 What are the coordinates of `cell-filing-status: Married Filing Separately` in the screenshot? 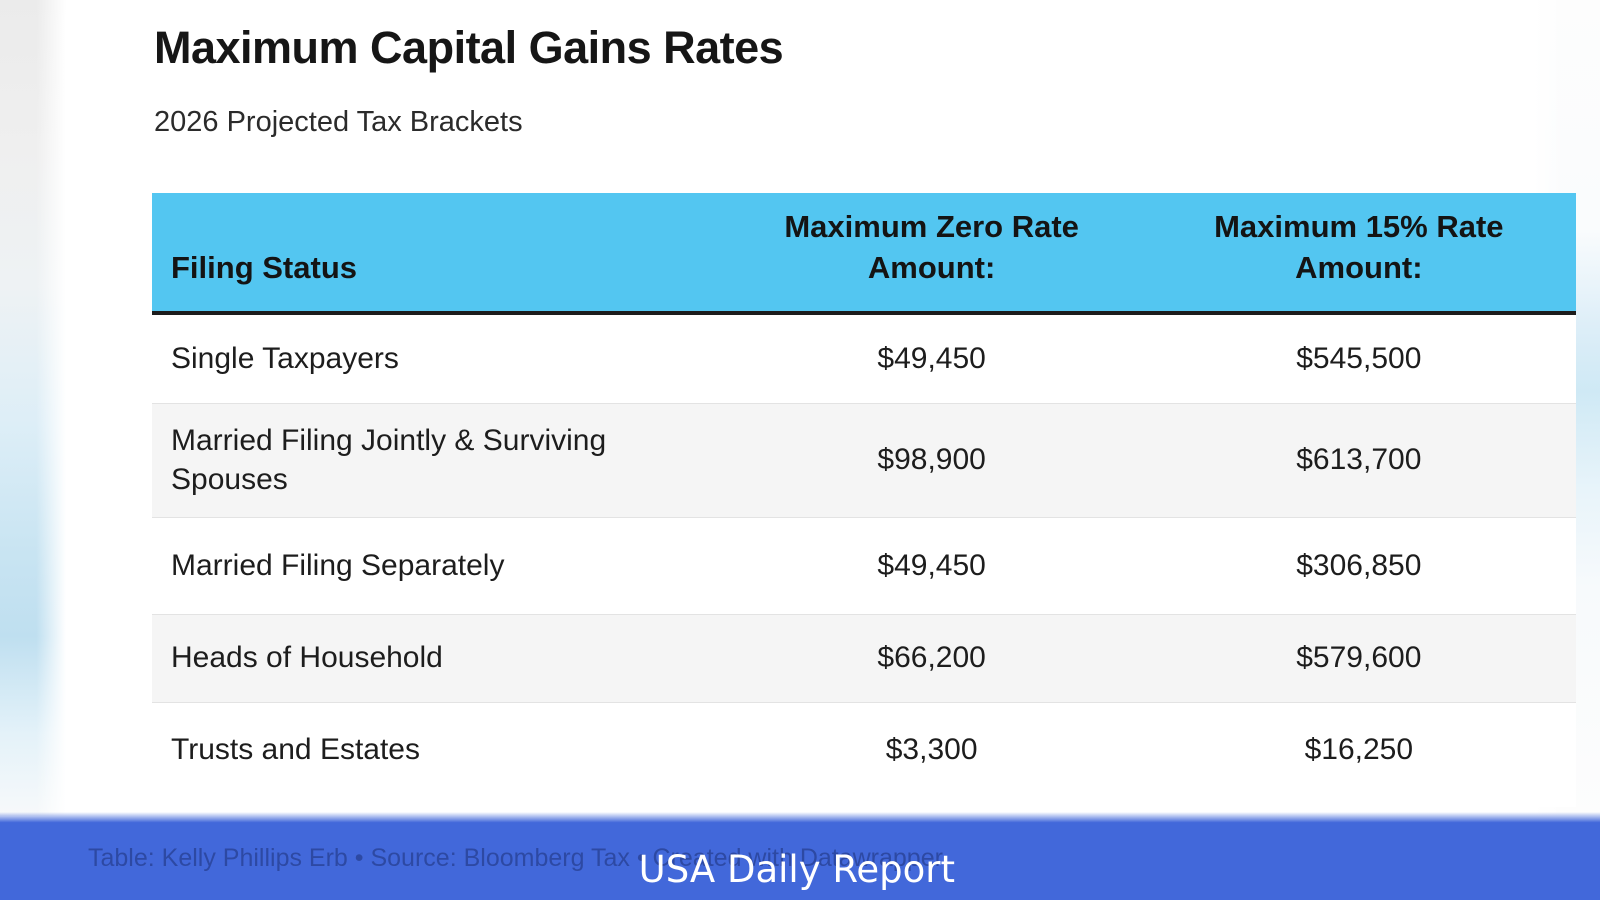 It's located at (338, 565).